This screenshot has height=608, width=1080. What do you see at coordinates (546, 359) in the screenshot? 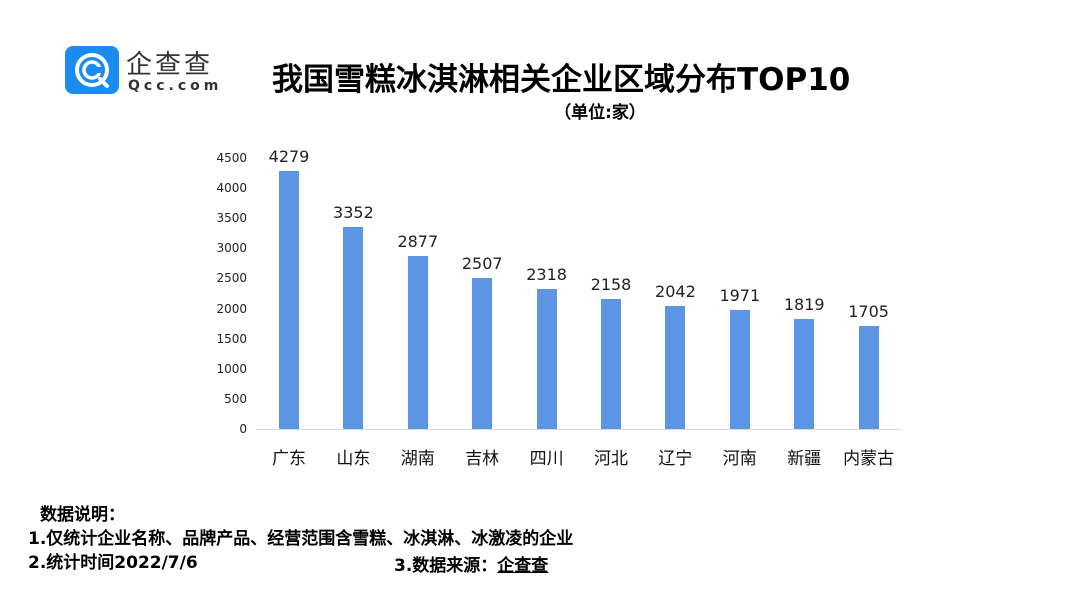
I see `bar-四川` at bounding box center [546, 359].